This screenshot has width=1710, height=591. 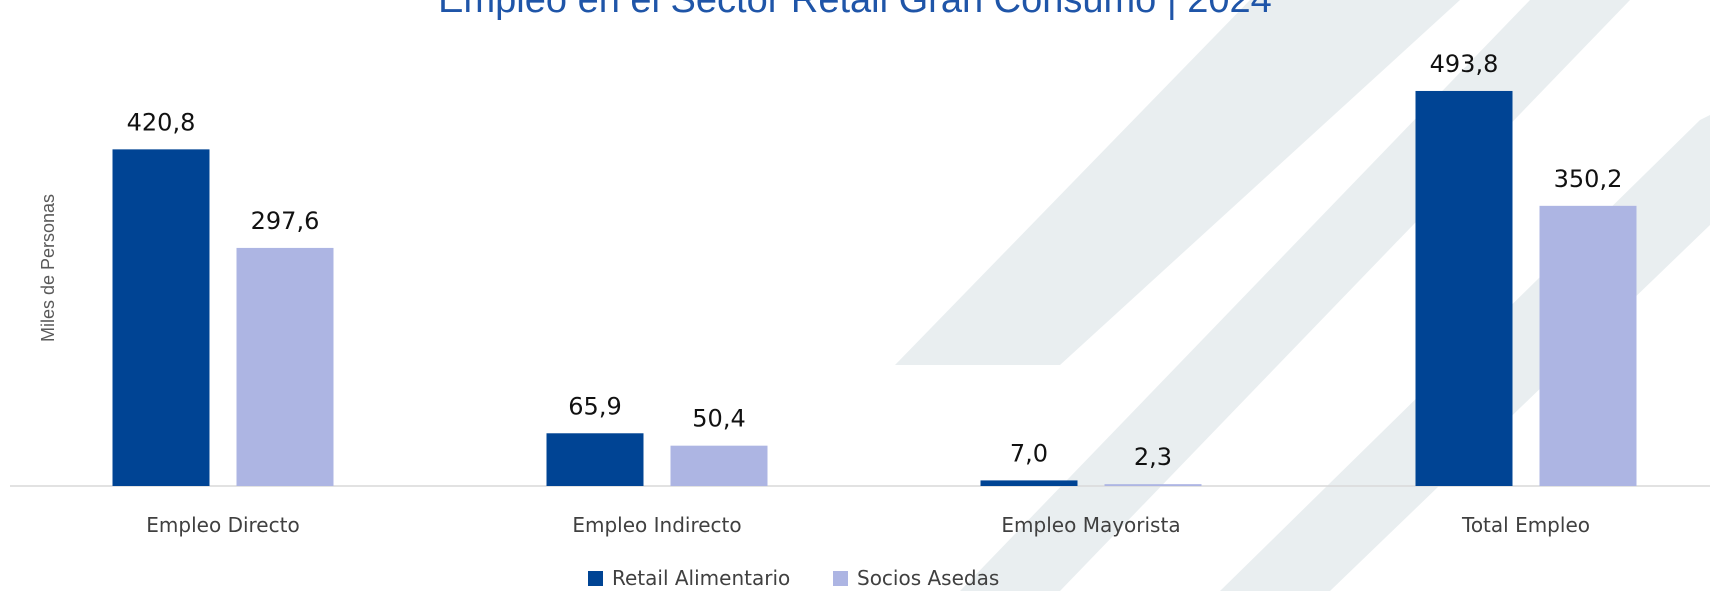 I want to click on category-label-total-empleo: Total Empleo, so click(x=1525, y=525).